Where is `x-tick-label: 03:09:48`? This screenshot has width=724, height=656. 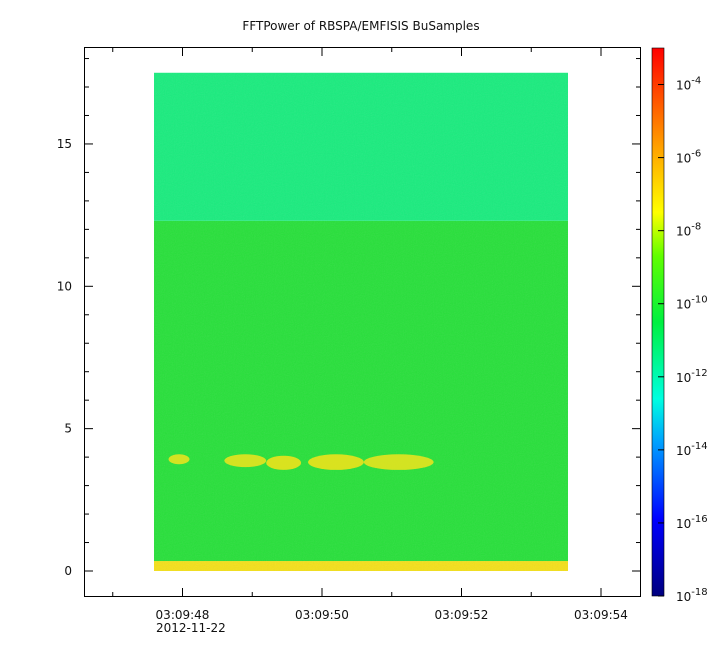
x-tick-label: 03:09:48 is located at coordinates (183, 615).